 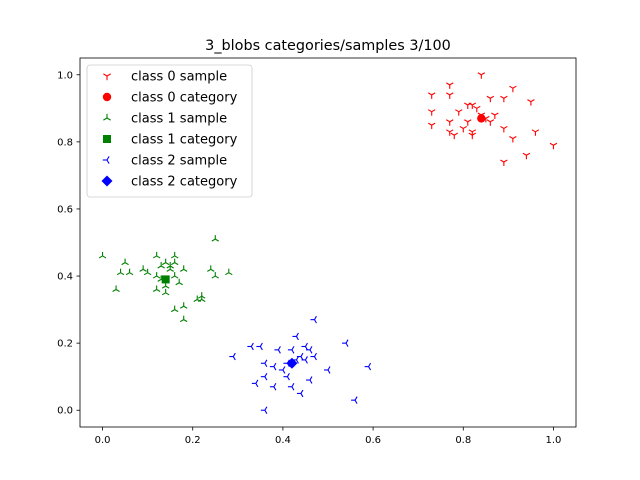 I want to click on y-tick-label-2: 0.4, so click(x=65, y=277).